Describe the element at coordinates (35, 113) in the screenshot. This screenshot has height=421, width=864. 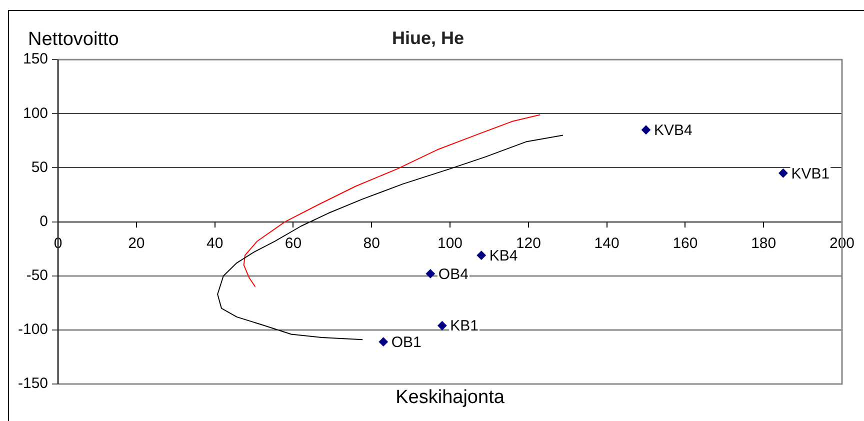
I see `y-tick-label: 100` at that location.